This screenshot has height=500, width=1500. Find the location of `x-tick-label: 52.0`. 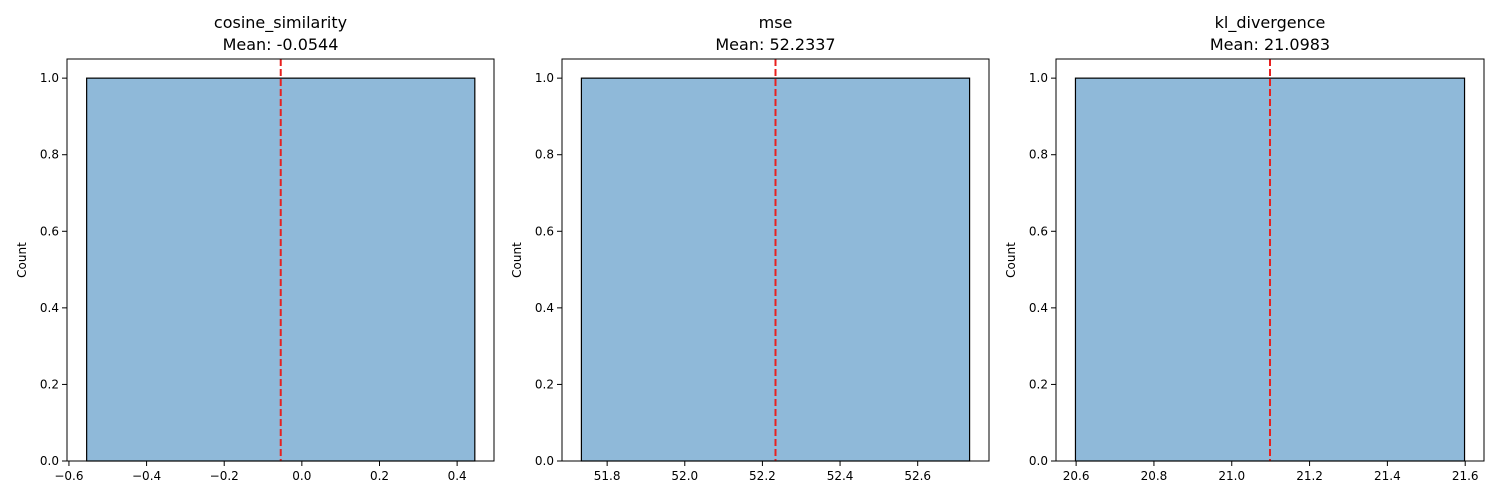

x-tick-label: 52.0 is located at coordinates (684, 476).